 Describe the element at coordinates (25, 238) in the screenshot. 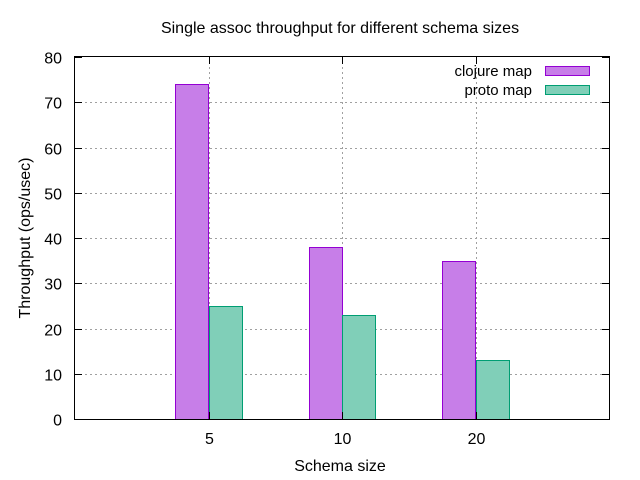

I see `y-axis-title: Throughput (ops/usec)` at that location.